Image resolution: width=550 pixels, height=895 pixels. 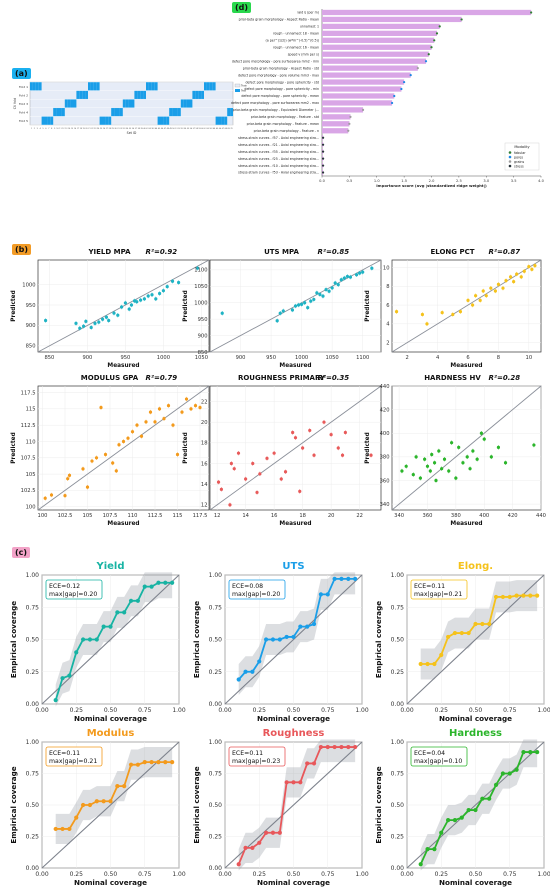 I want to click on fold-label: Fold 4, so click(x=23, y=113).